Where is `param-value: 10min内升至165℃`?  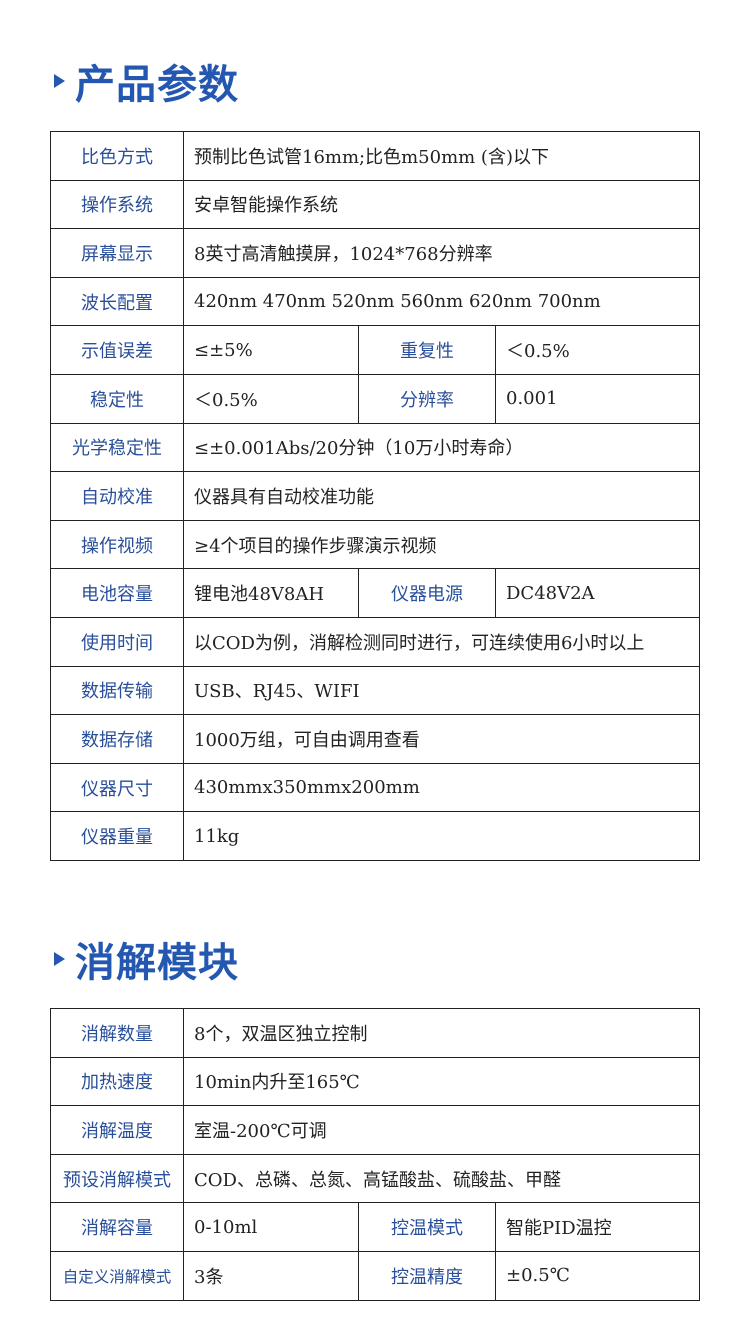 param-value: 10min内升至165℃ is located at coordinates (441, 1081).